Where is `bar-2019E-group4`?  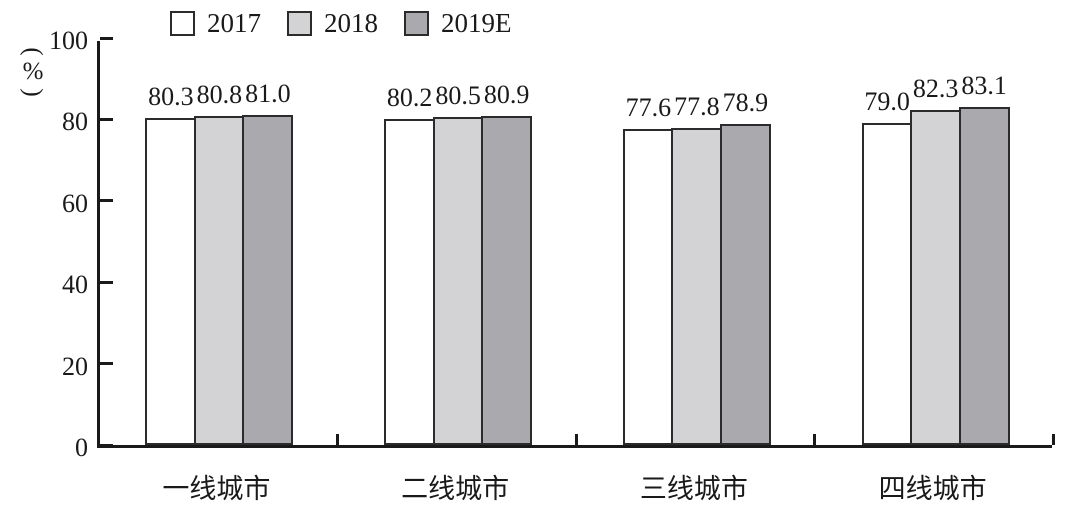
bar-2019E-group4 is located at coordinates (984, 275).